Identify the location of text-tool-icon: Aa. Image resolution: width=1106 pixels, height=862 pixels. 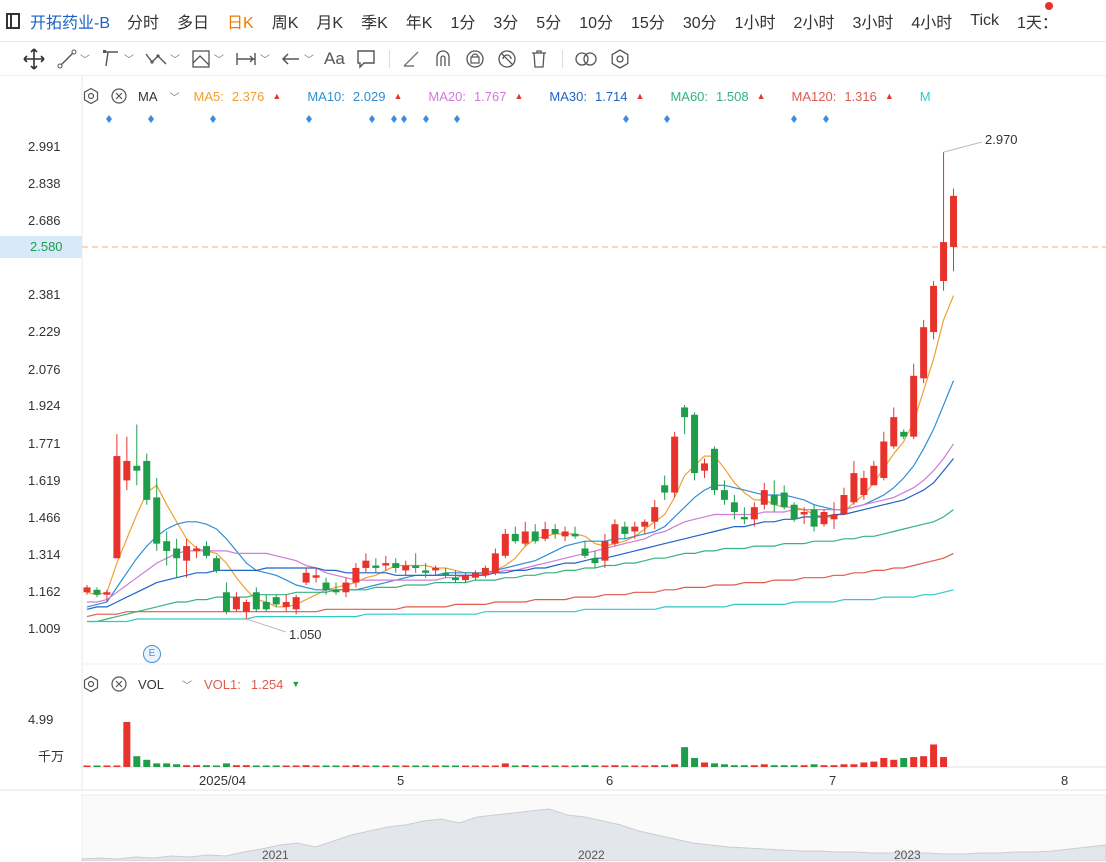
(334, 59).